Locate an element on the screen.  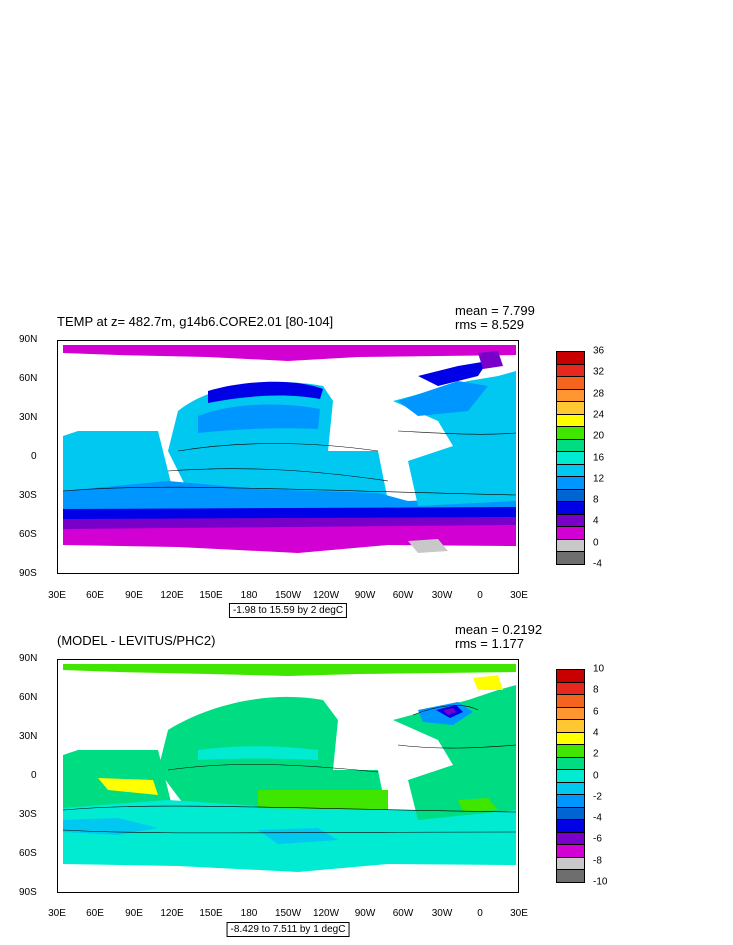
colorbar-label: 20 is located at coordinates (599, 436).